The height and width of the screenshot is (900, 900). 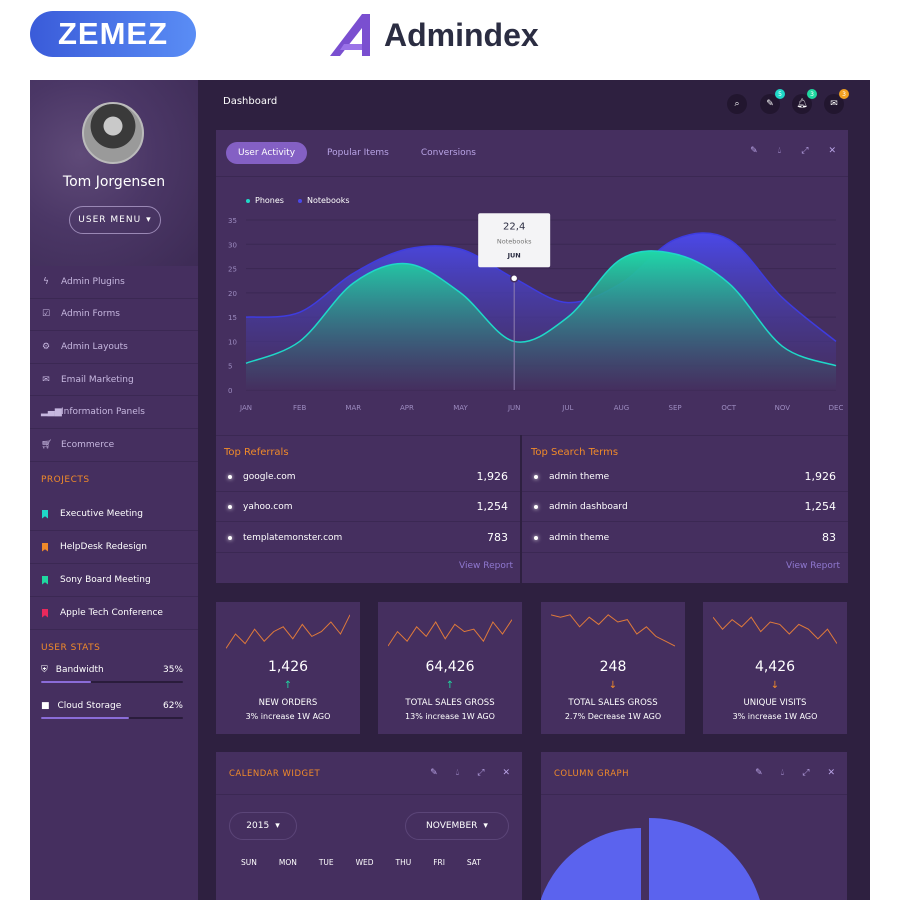 I want to click on project-helpdesk-redesign: HelpDesk Redesign, so click(x=114, y=547).